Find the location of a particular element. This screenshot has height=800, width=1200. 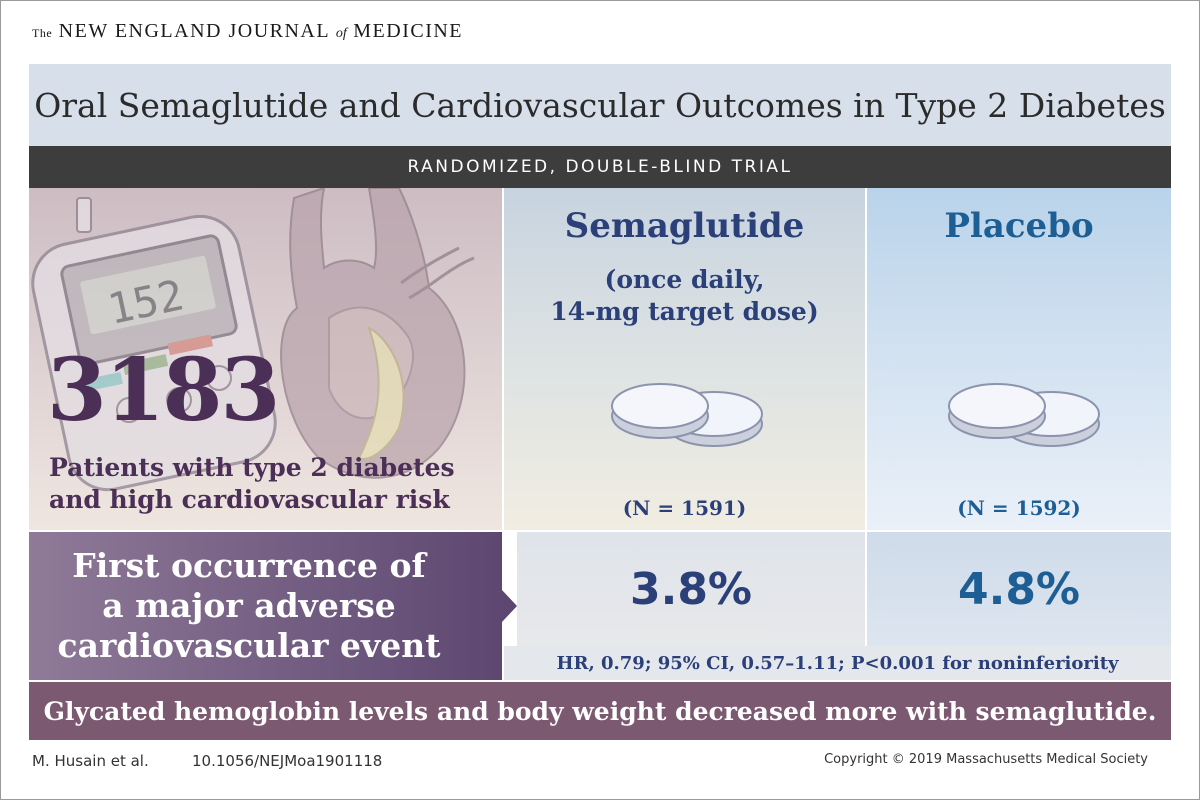

patients-description-line1: Patients with type 2 diabetes is located at coordinates (252, 467).